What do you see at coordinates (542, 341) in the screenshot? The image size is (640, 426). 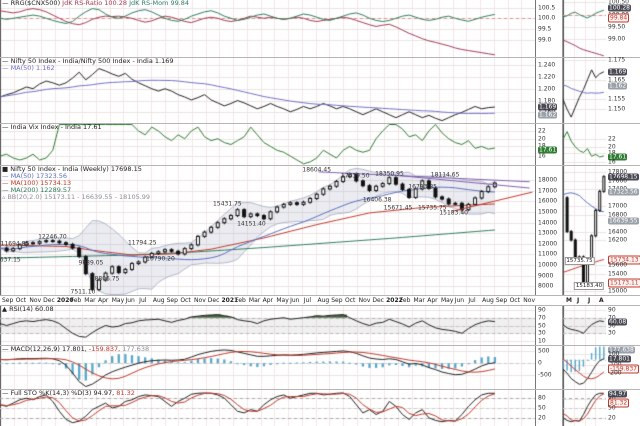 I see `axis-tick-label: 10` at bounding box center [542, 341].